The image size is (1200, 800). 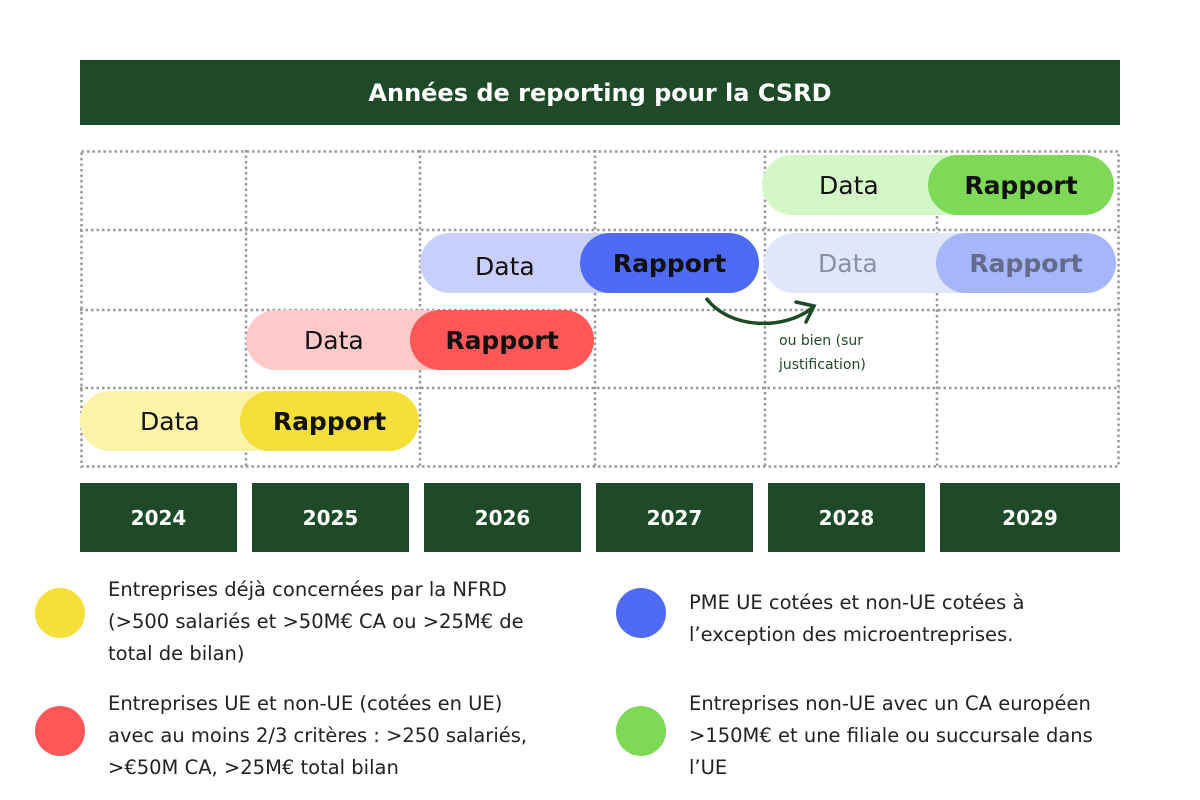 What do you see at coordinates (857, 602) in the screenshot?
I see `legend-line: PME UE cotées et non-UE cotées à` at bounding box center [857, 602].